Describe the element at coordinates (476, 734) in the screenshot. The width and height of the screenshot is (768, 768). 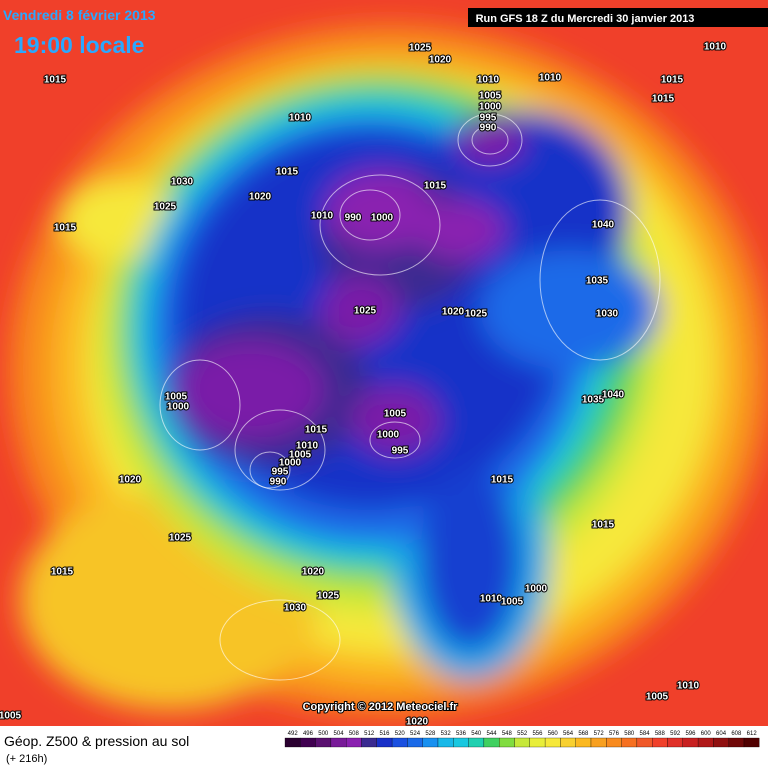
I see `scale-label: 540` at that location.